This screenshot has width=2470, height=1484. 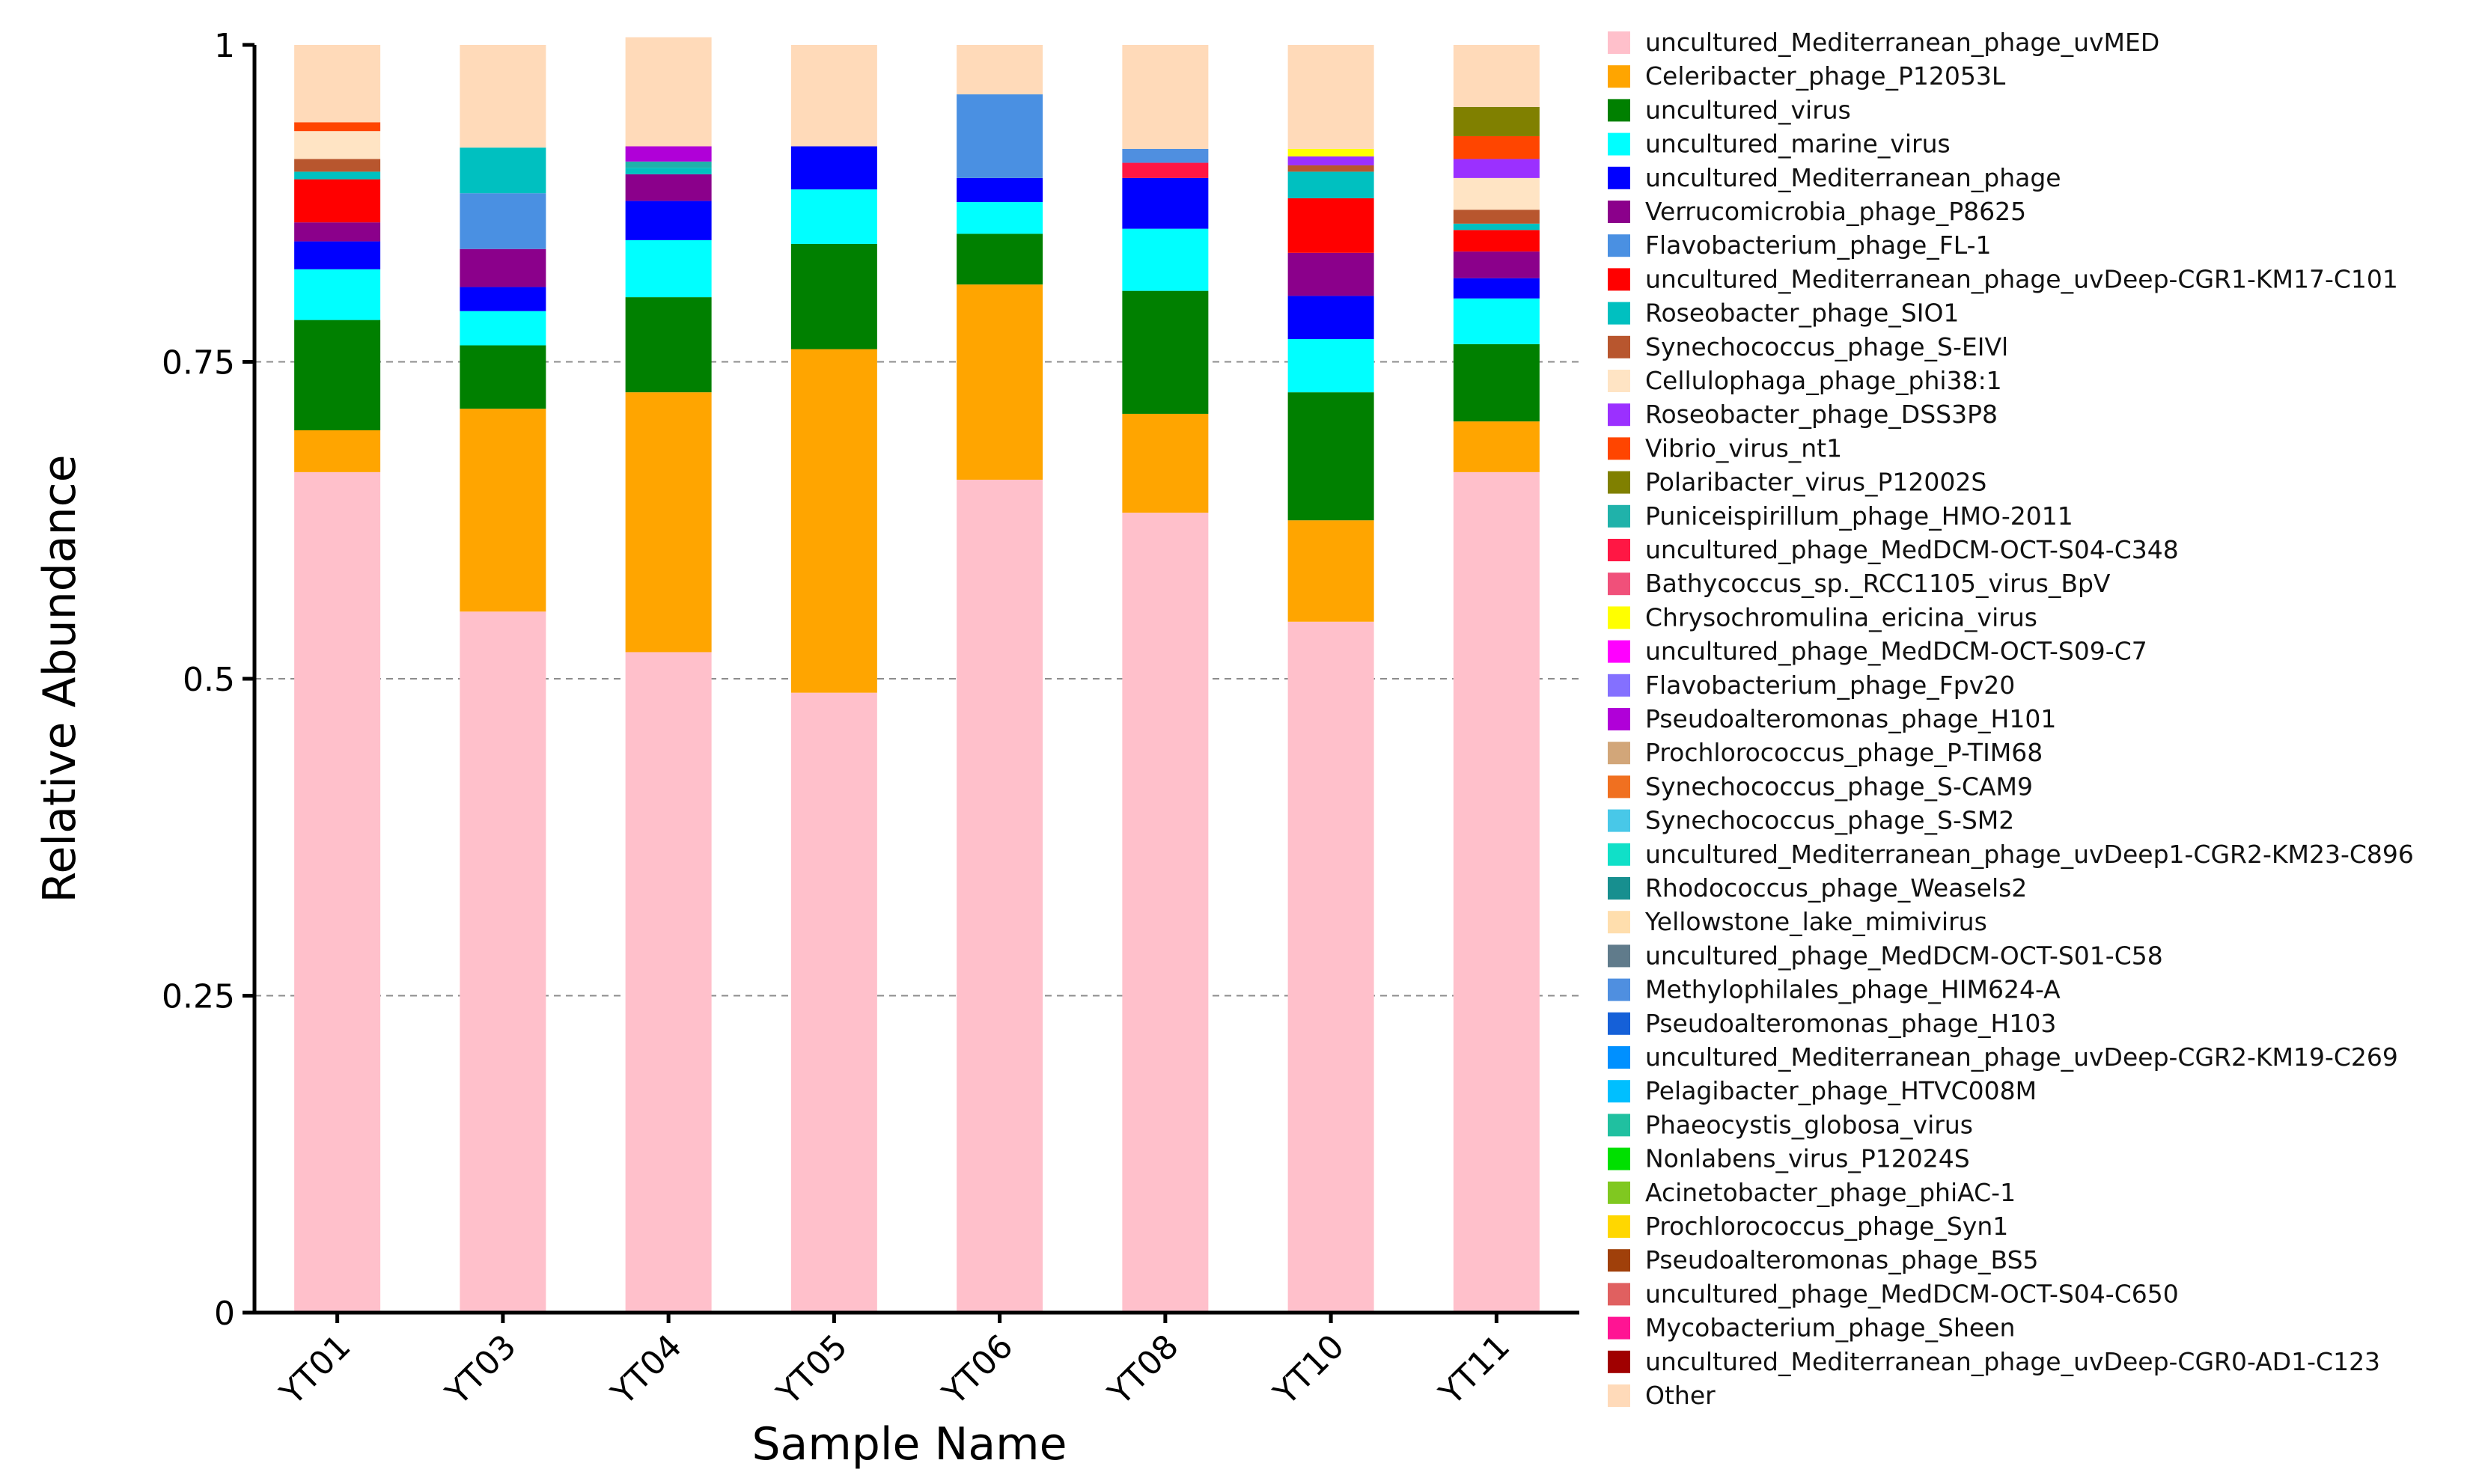 I want to click on legend-item: Mycobacterium_phage_Sheen, so click(x=1811, y=1328).